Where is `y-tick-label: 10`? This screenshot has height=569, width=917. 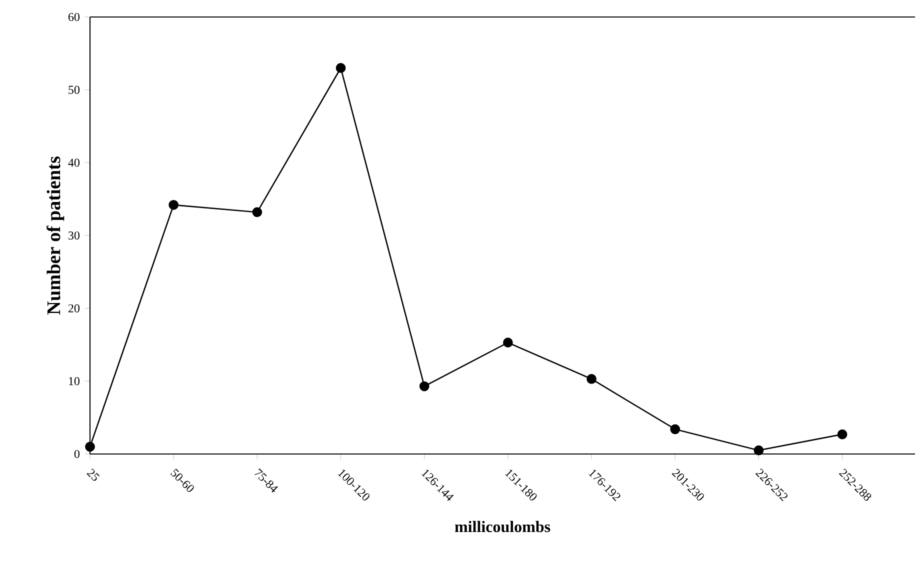
y-tick-label: 10 is located at coordinates (74, 381).